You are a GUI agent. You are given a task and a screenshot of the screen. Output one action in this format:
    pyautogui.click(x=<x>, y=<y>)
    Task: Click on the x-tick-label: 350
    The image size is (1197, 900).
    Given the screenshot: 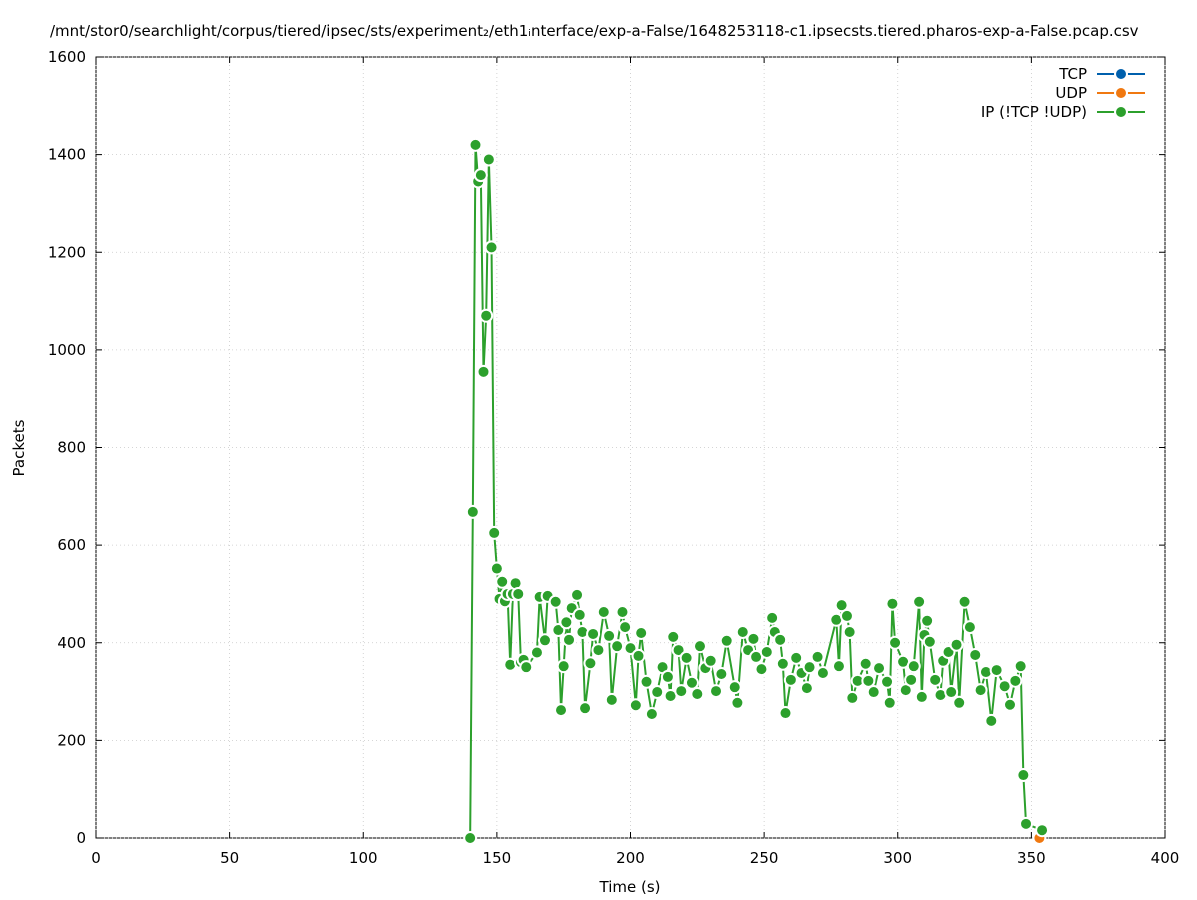 What is the action you would take?
    pyautogui.click(x=1031, y=858)
    